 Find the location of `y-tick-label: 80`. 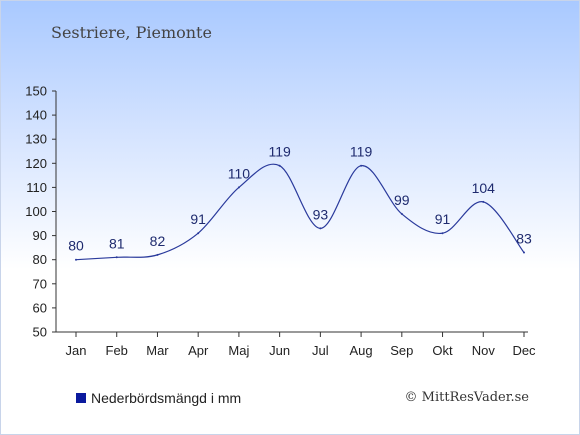

y-tick-label: 80 is located at coordinates (40, 259).